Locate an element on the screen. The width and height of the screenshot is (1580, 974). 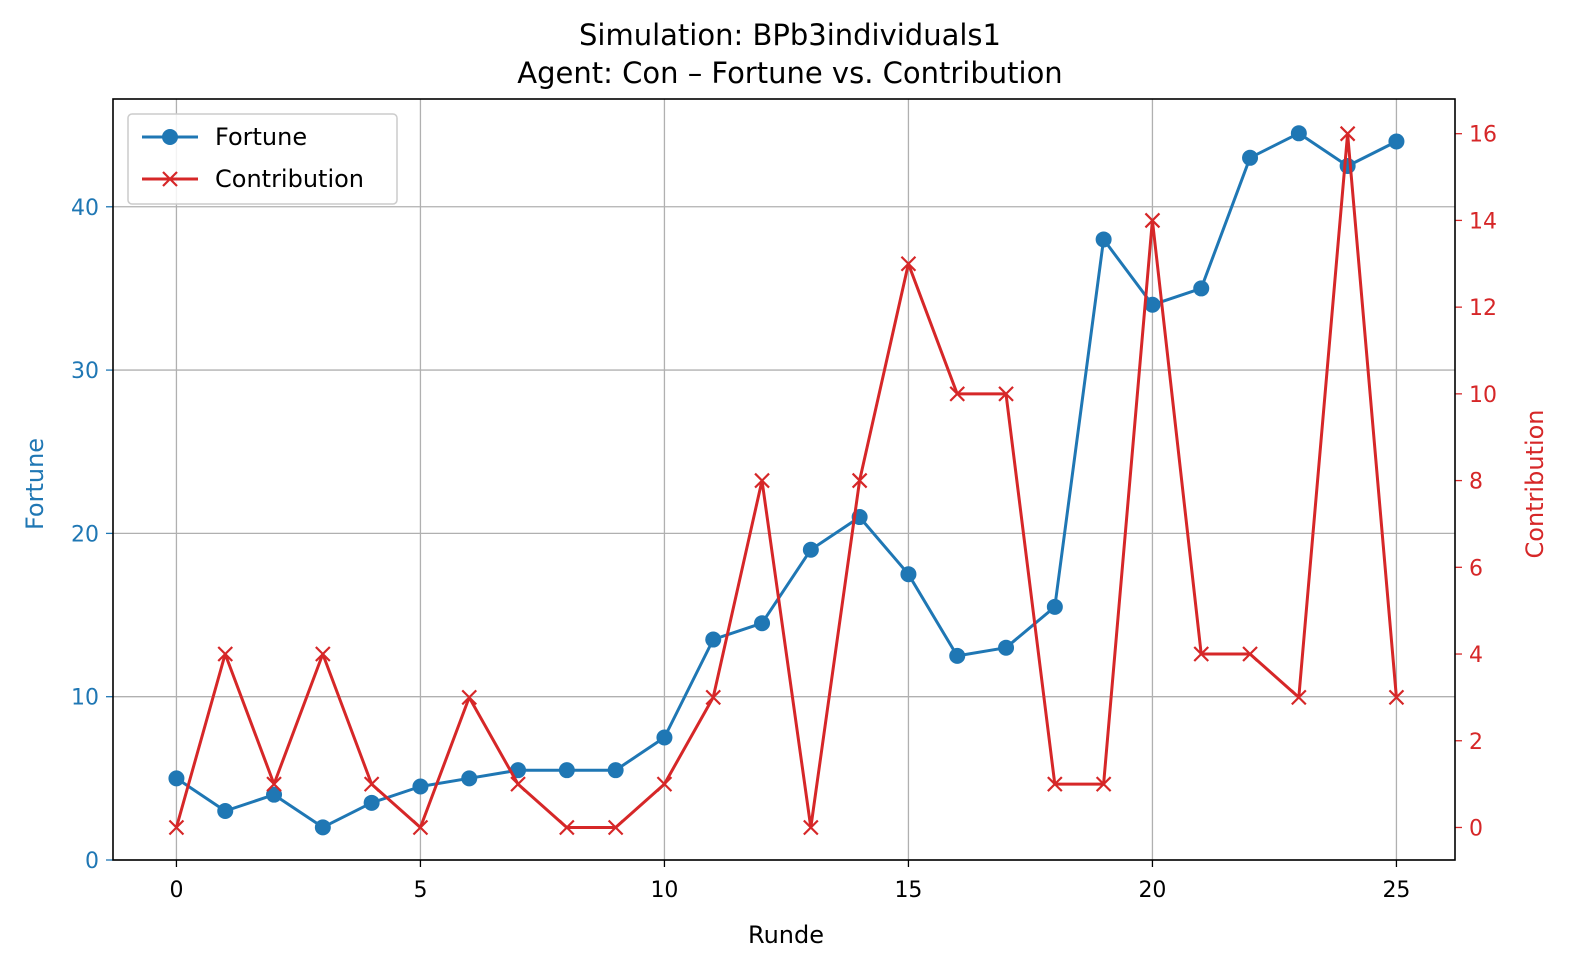
left-y-axis-label: Fortune is located at coordinates (35, 484).